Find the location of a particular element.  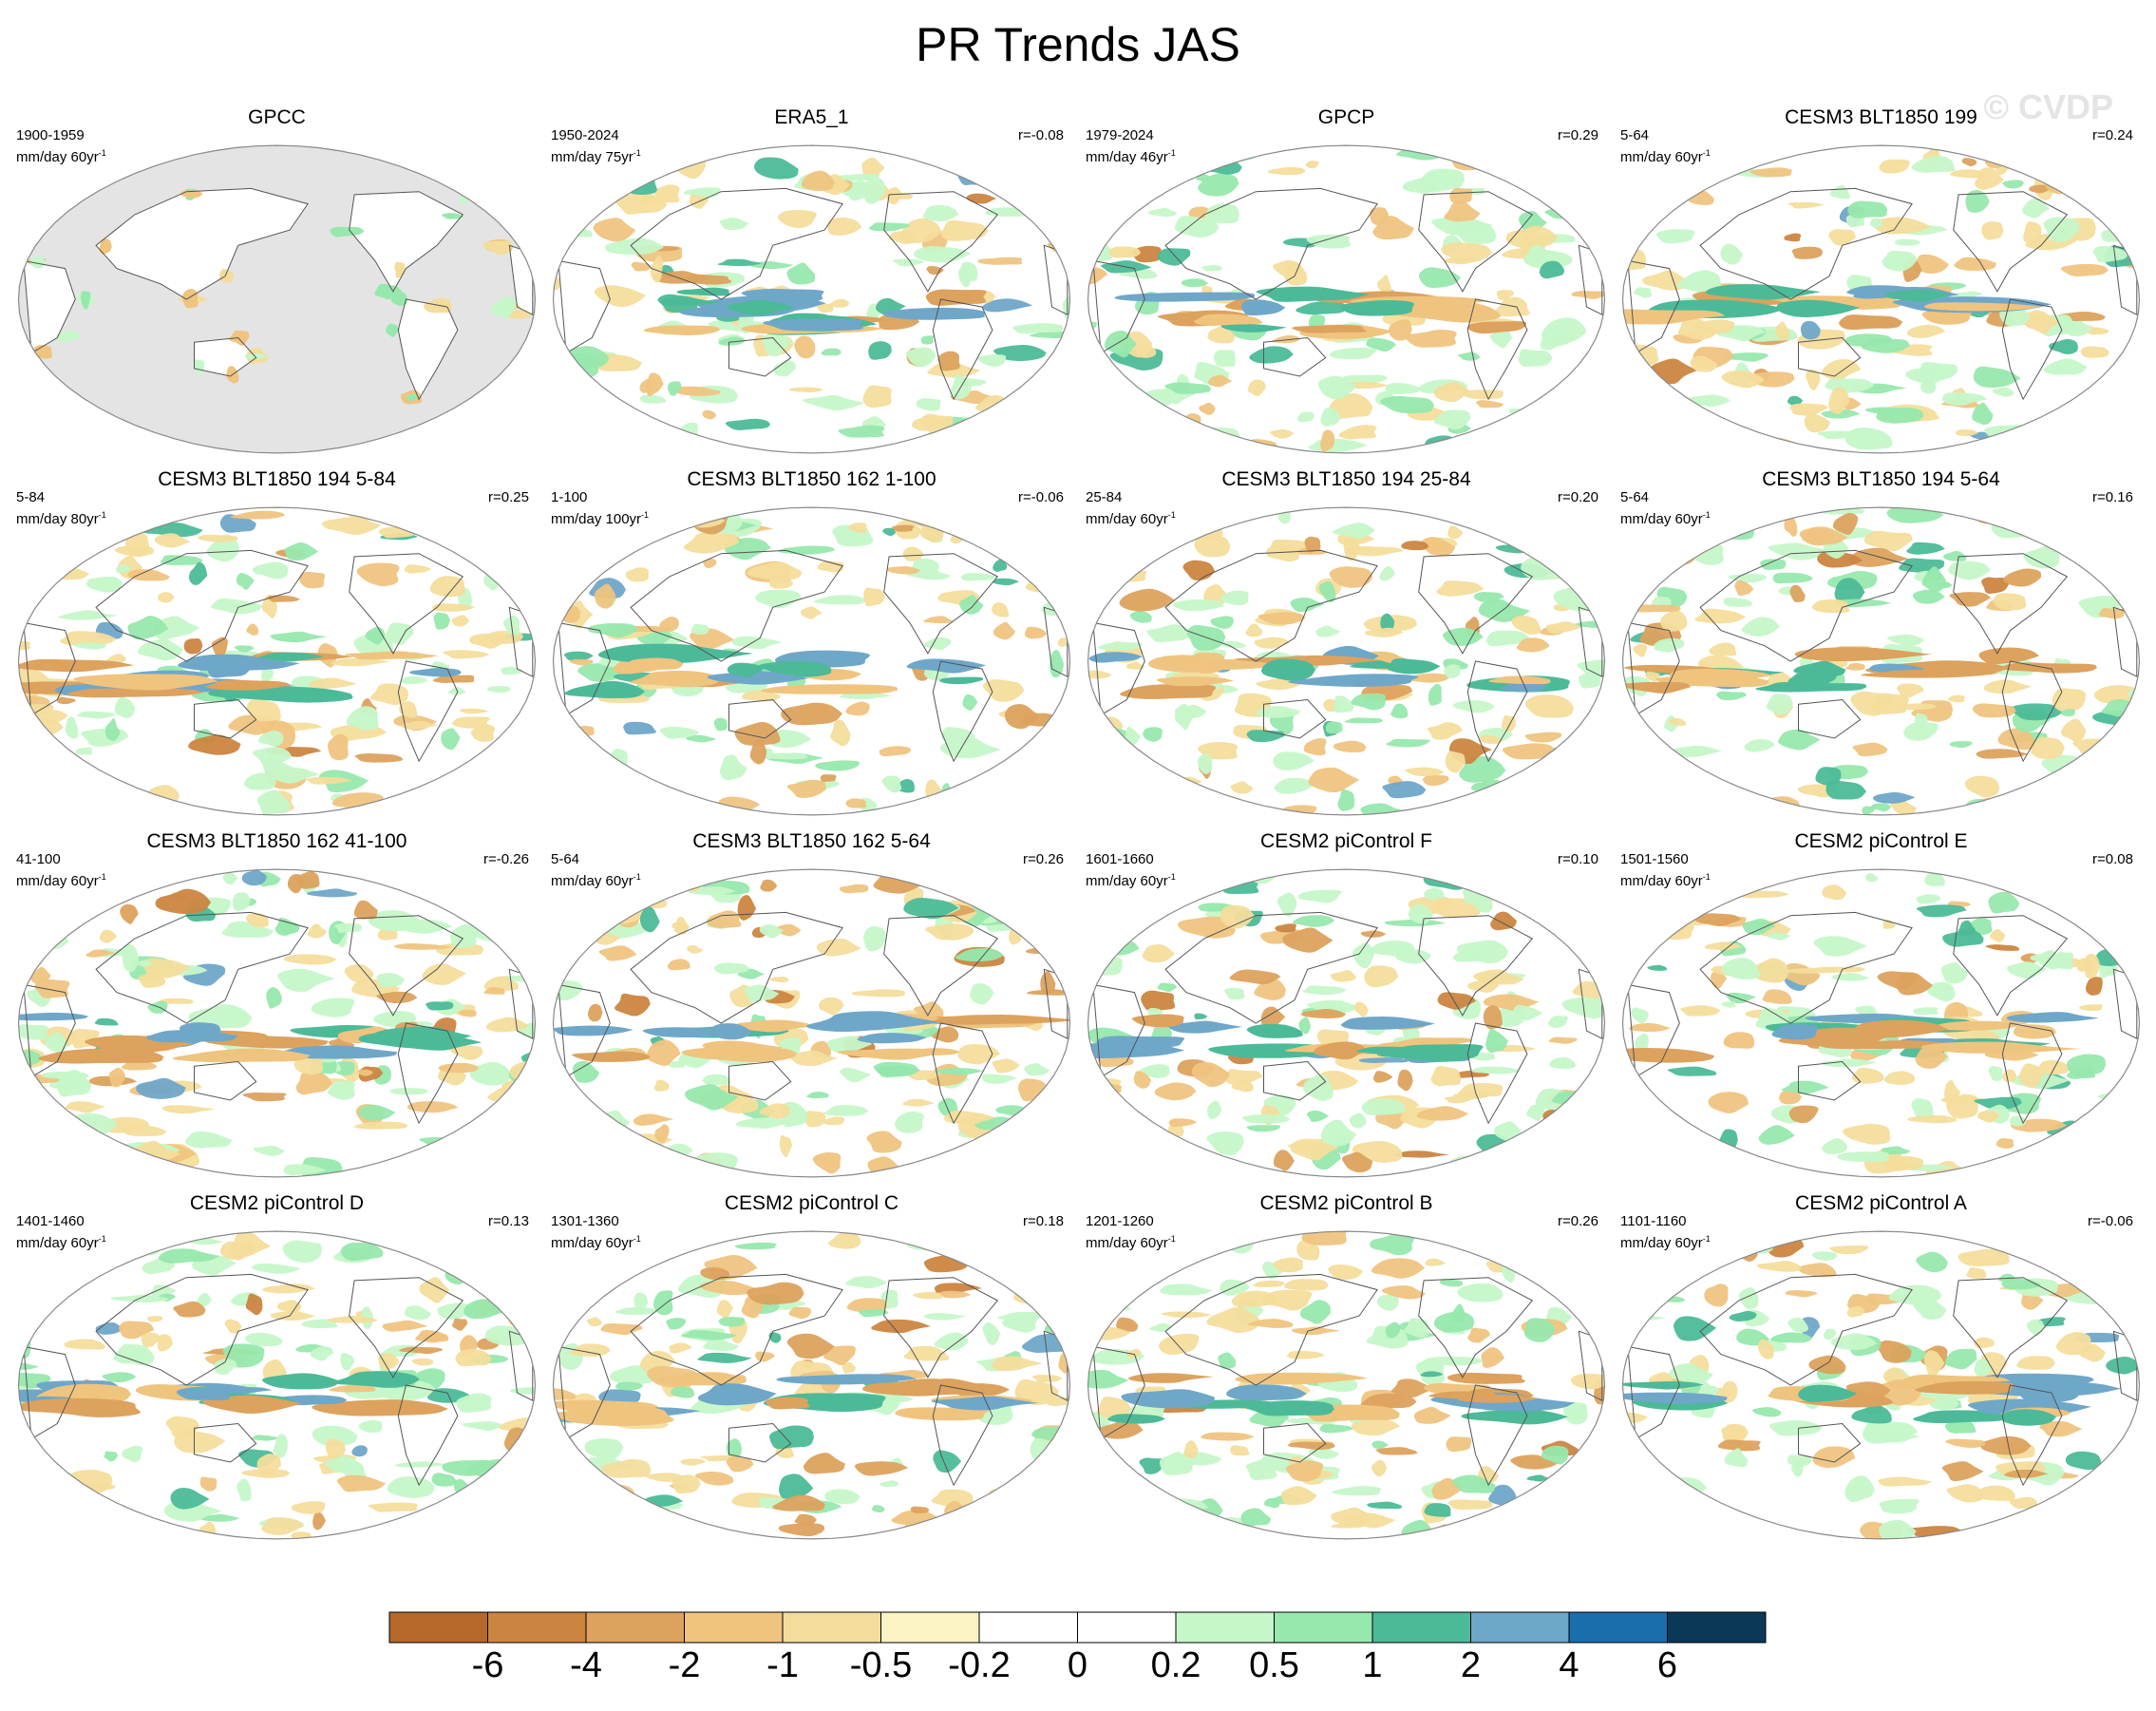

panel-period: 1-100 is located at coordinates (569, 497).